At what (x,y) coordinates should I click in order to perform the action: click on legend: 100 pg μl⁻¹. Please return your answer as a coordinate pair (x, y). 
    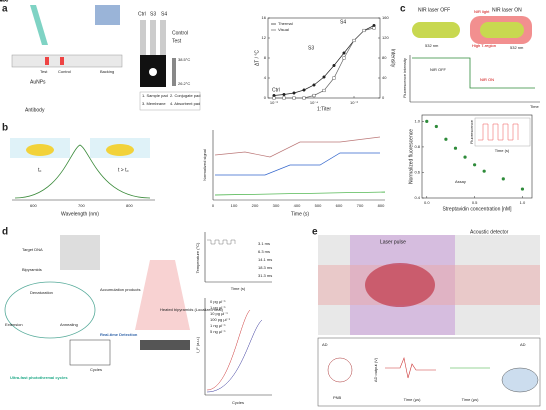
    Looking at the image, I should click on (220, 319).